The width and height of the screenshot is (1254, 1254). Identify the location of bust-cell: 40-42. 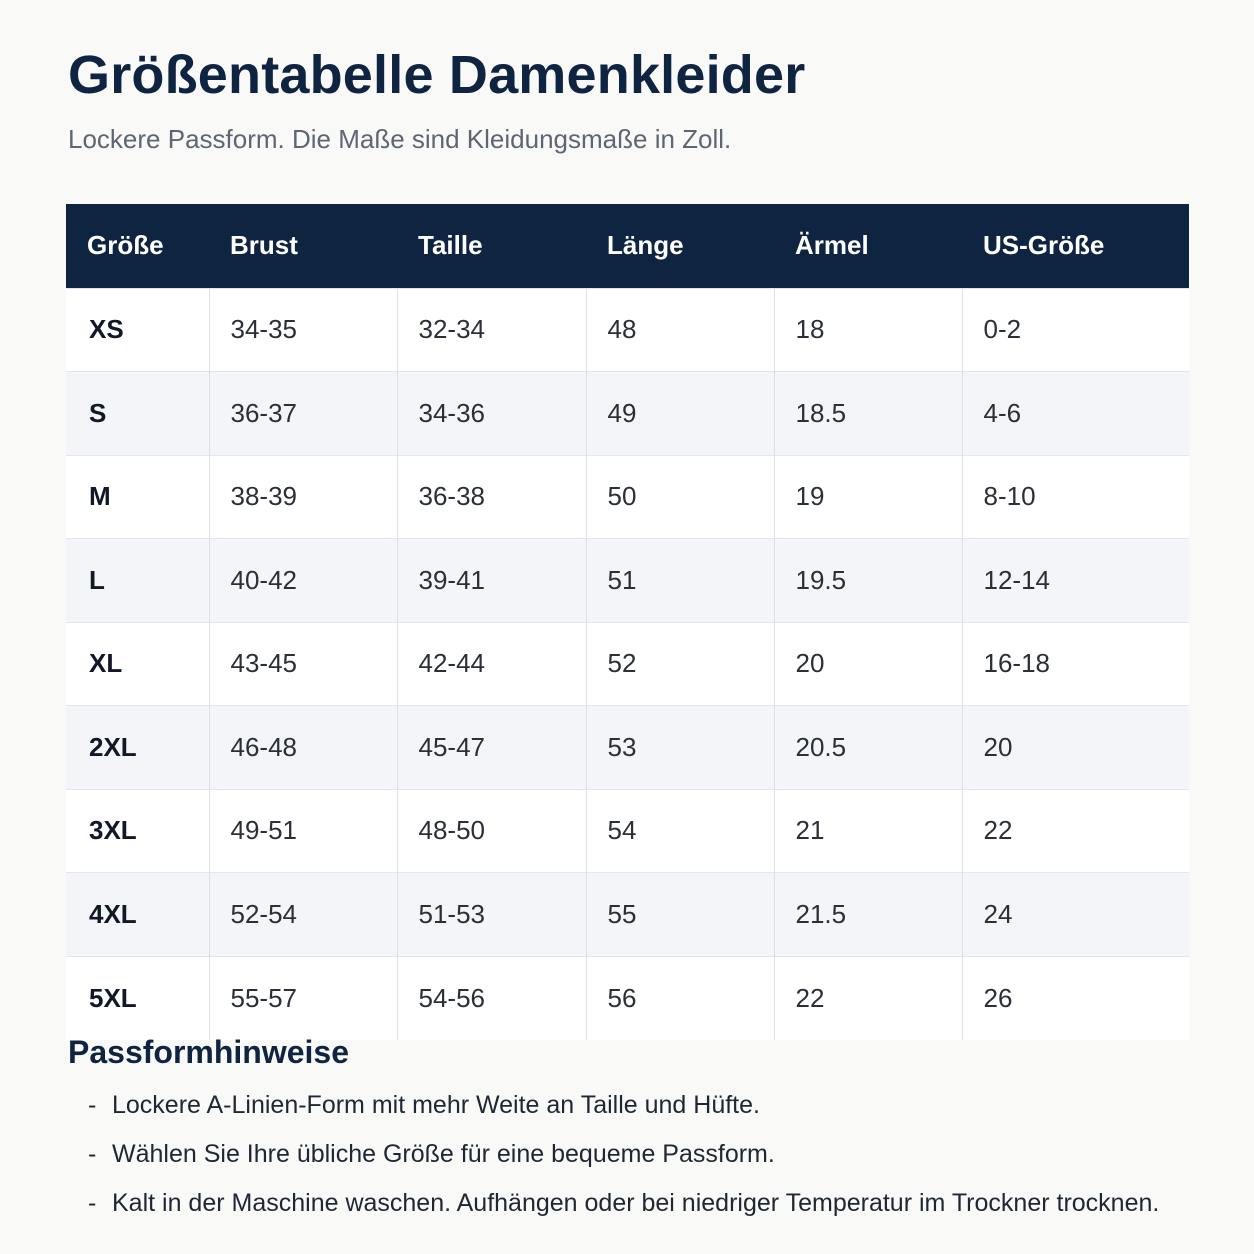
(303, 580).